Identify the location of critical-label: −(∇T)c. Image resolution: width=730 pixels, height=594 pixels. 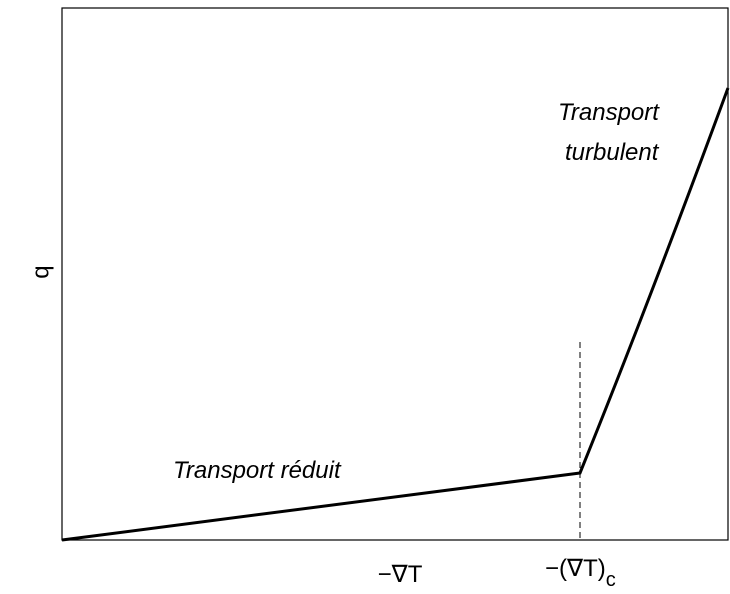
(580, 573).